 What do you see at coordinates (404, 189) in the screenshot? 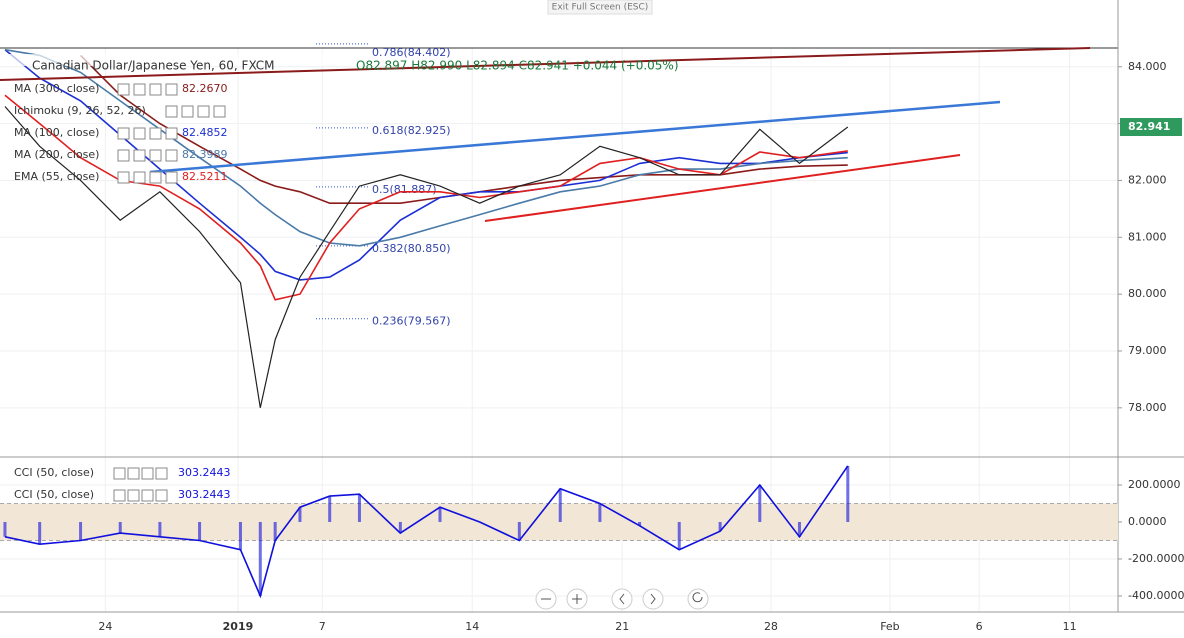
I see `fib-label: 0.5(81.887)` at bounding box center [404, 189].